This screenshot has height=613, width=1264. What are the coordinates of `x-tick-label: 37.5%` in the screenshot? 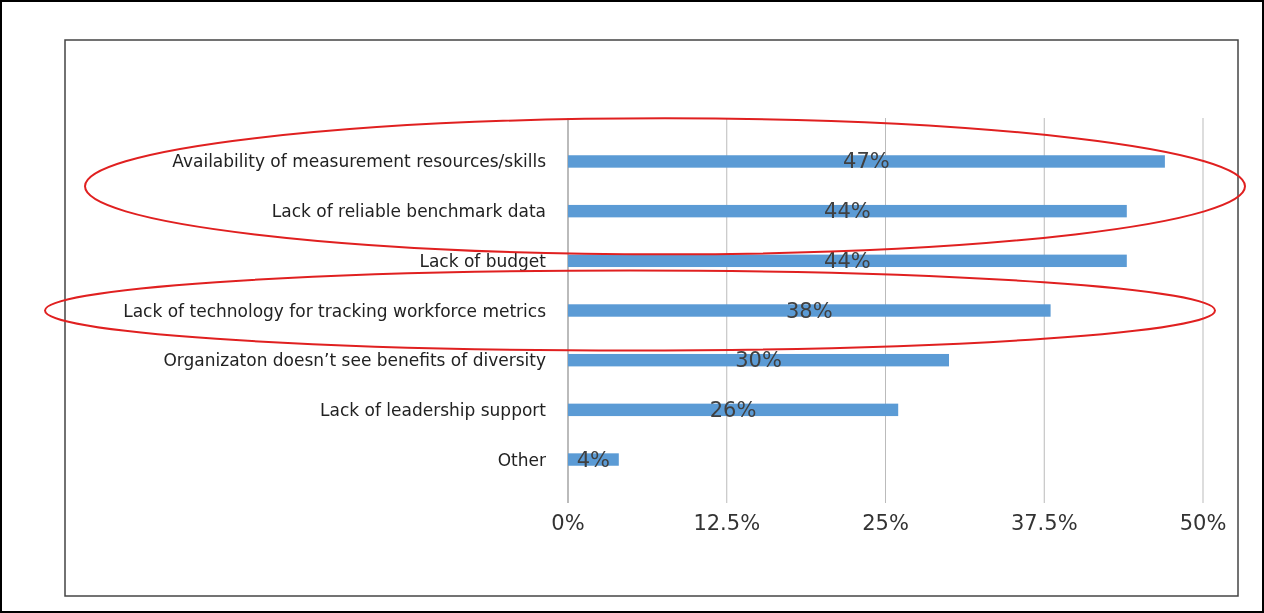 It's located at (1044, 523).